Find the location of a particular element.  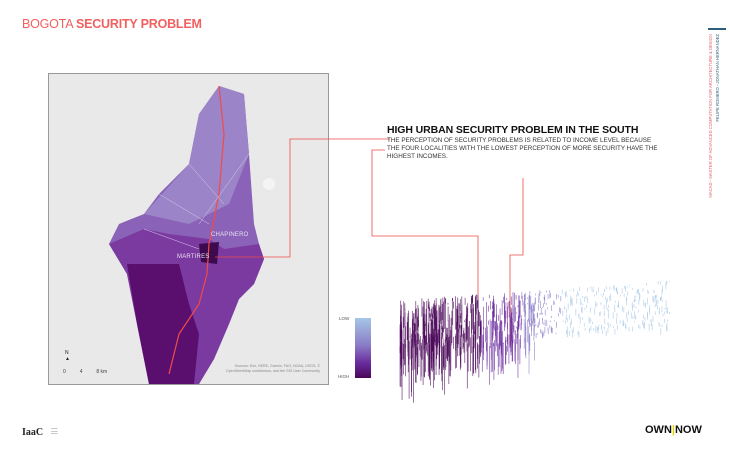

finding-heading: HIGH URBAN SECURITY PROBLEM IN THE SOUTH is located at coordinates (513, 130).